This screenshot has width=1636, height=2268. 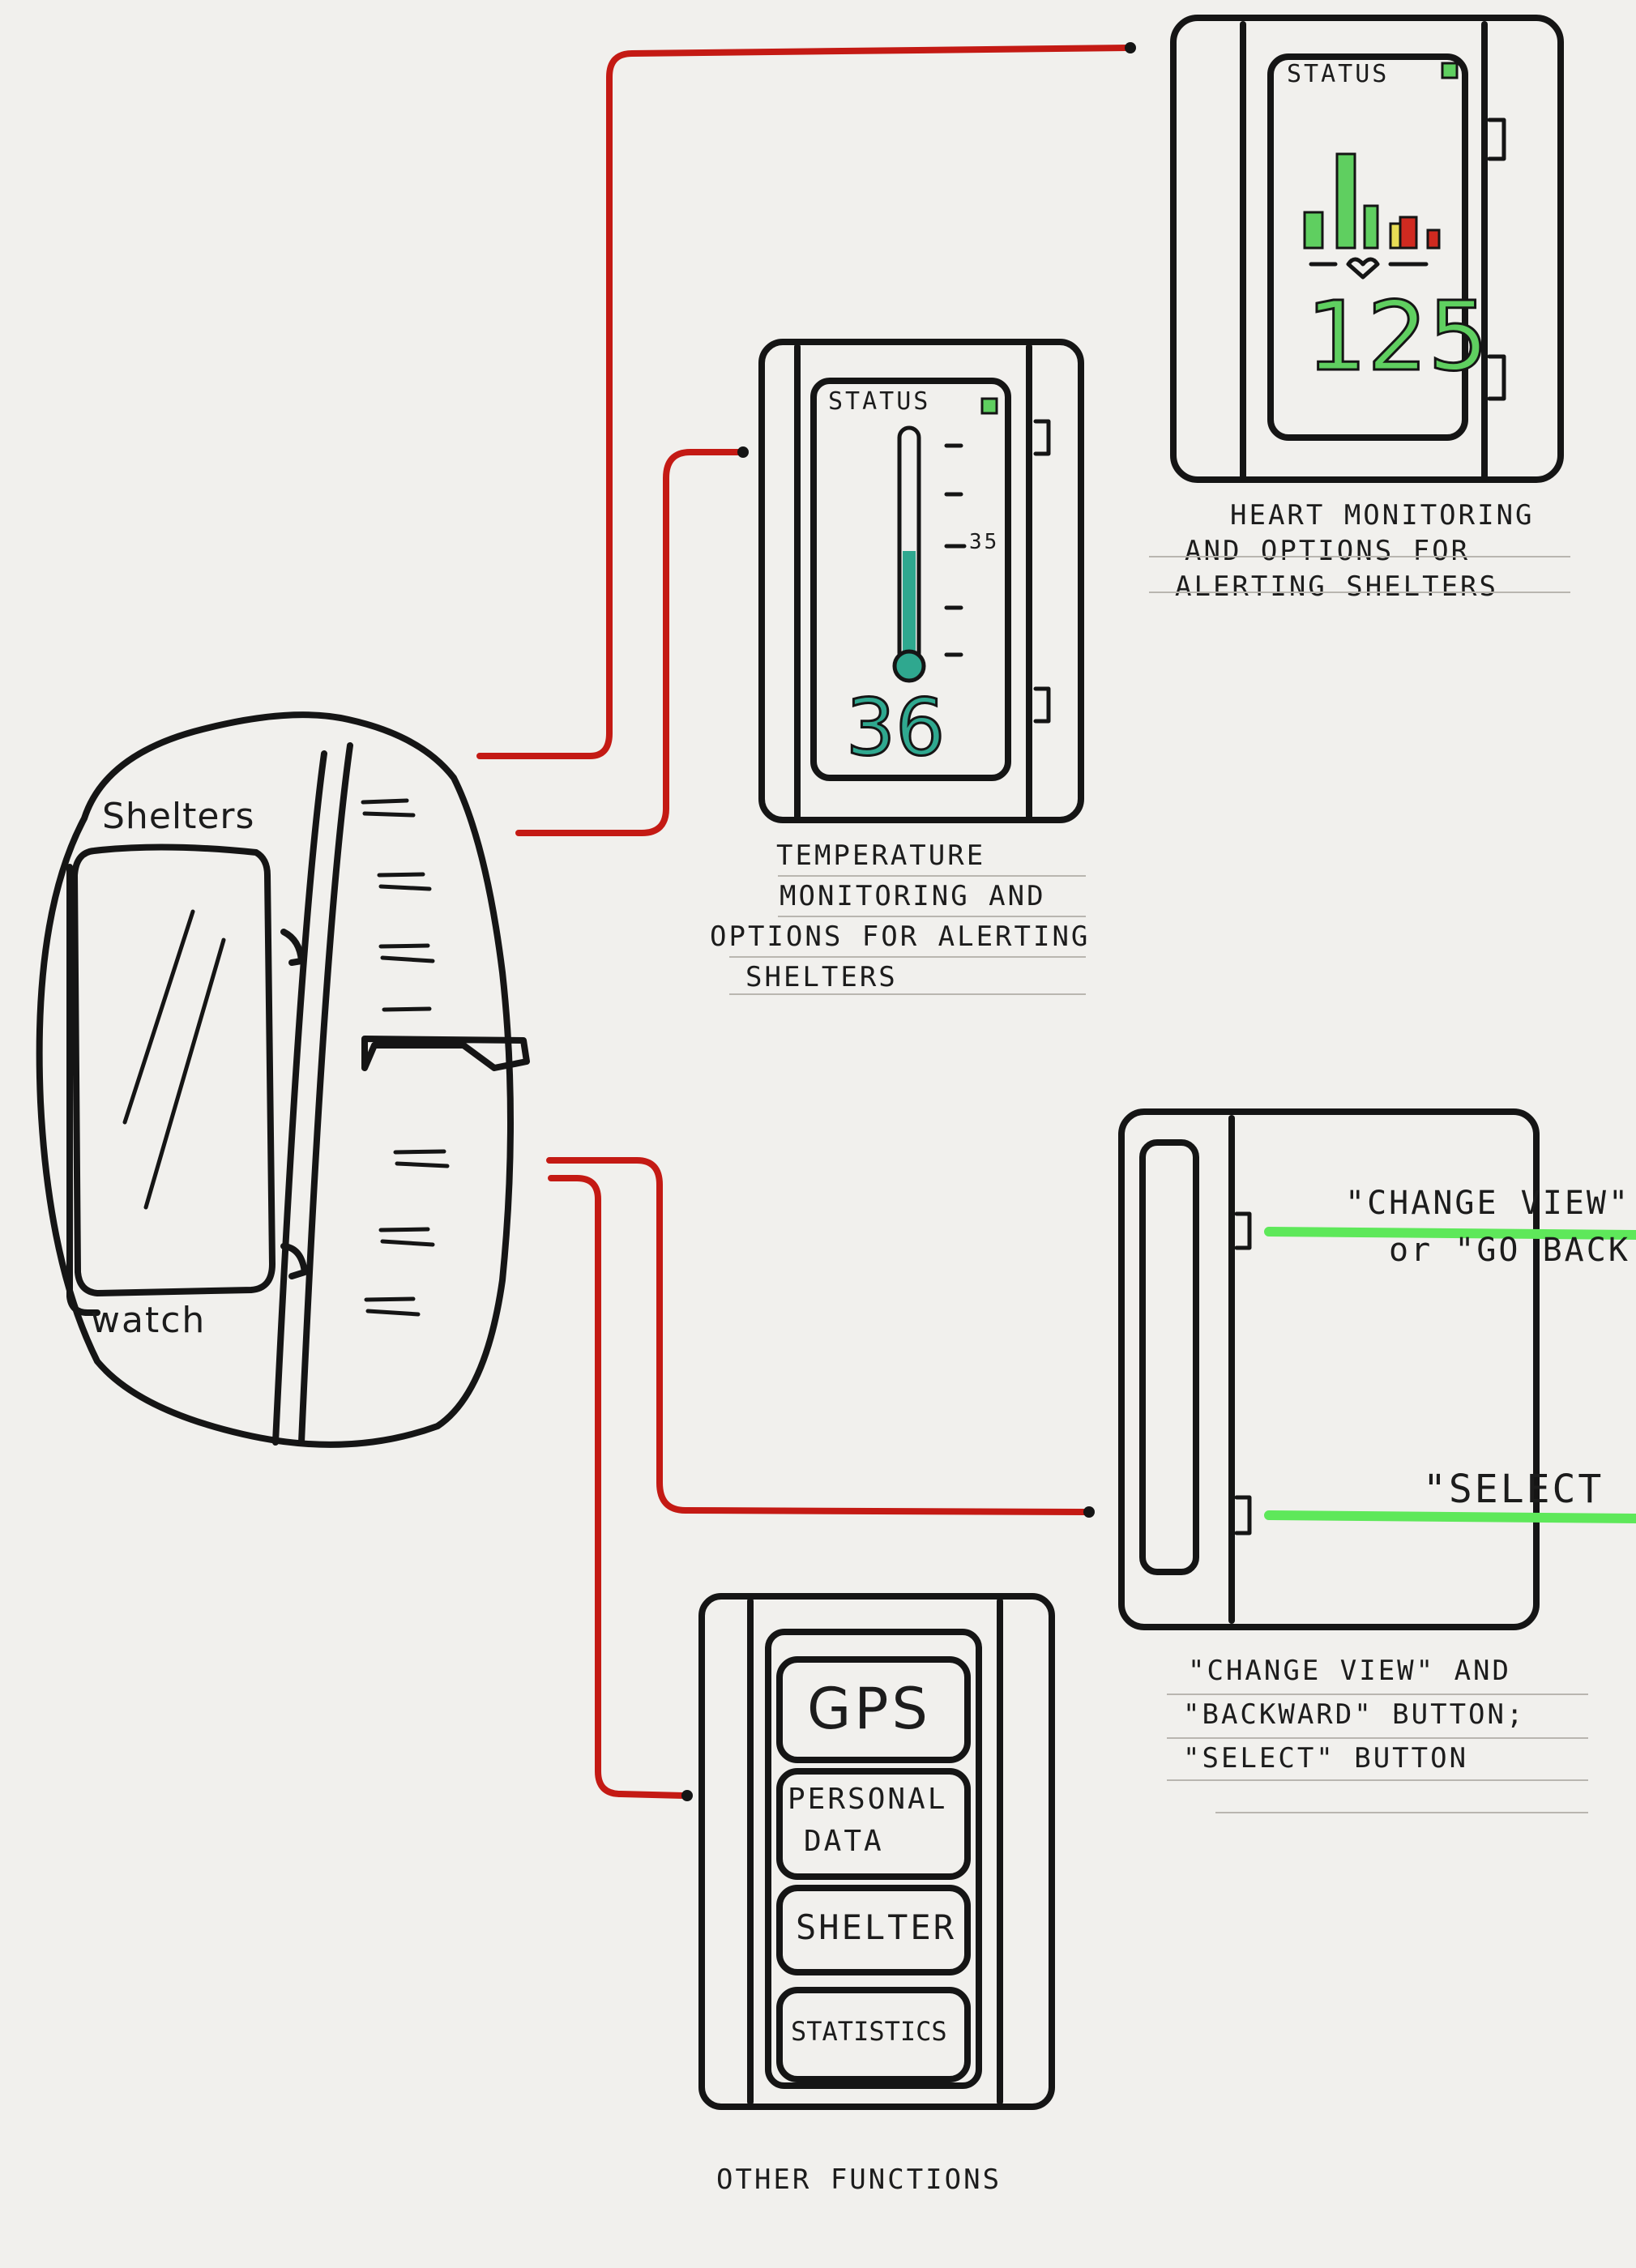 What do you see at coordinates (868, 1799) in the screenshot?
I see `menu-item-personal-line-1: PERSONAL` at bounding box center [868, 1799].